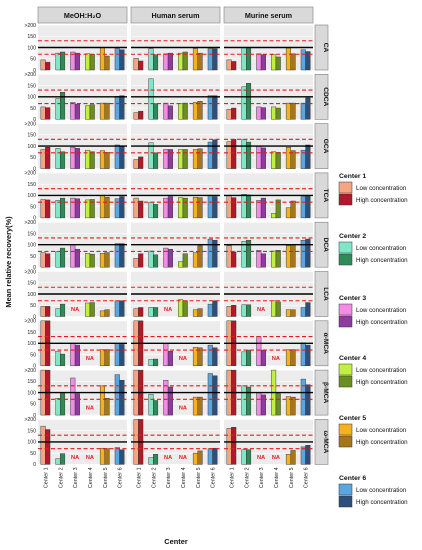  What do you see at coordinates (382, 260) in the screenshot?
I see `legend-label-high: High concentration` at bounding box center [382, 260].